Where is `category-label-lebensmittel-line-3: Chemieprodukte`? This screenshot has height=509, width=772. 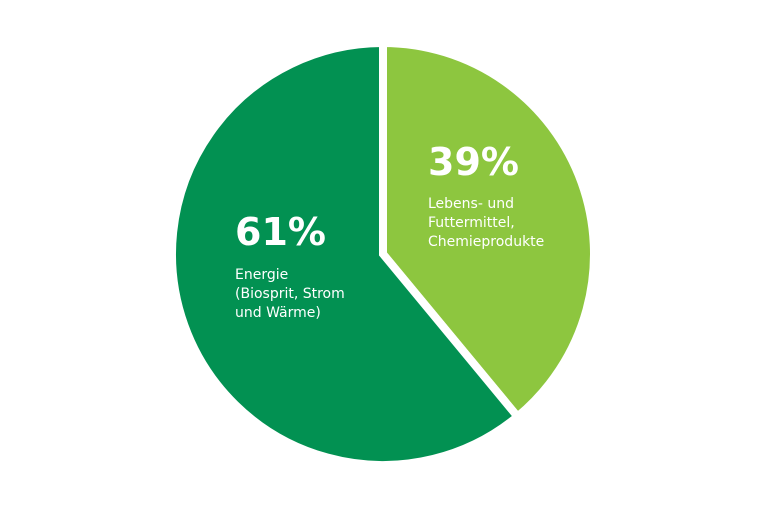
category-label-lebensmittel-line-3: Chemieprodukte is located at coordinates (486, 242).